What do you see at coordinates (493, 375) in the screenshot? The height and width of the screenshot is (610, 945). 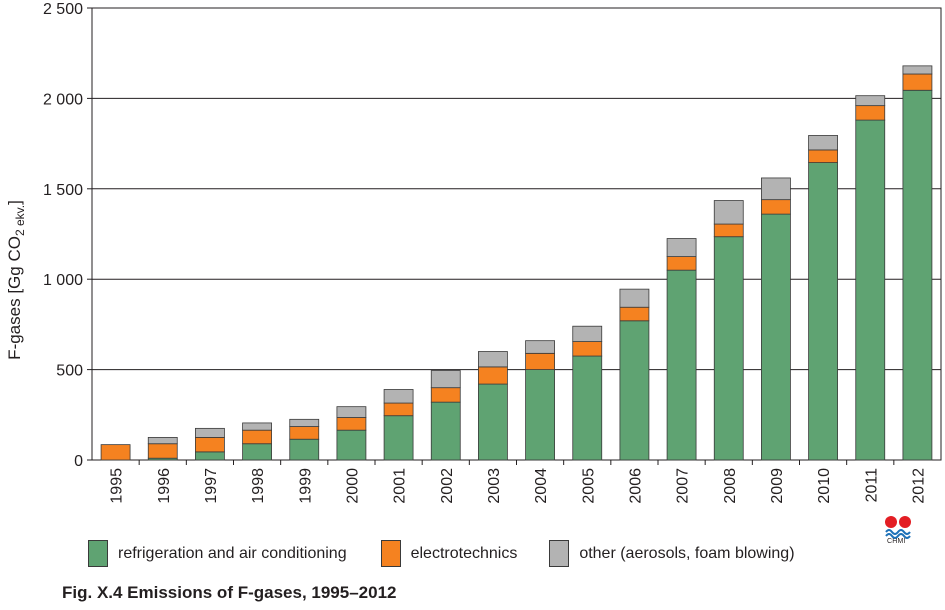 I see `bar-segment-electrotechnics-2003` at bounding box center [493, 375].